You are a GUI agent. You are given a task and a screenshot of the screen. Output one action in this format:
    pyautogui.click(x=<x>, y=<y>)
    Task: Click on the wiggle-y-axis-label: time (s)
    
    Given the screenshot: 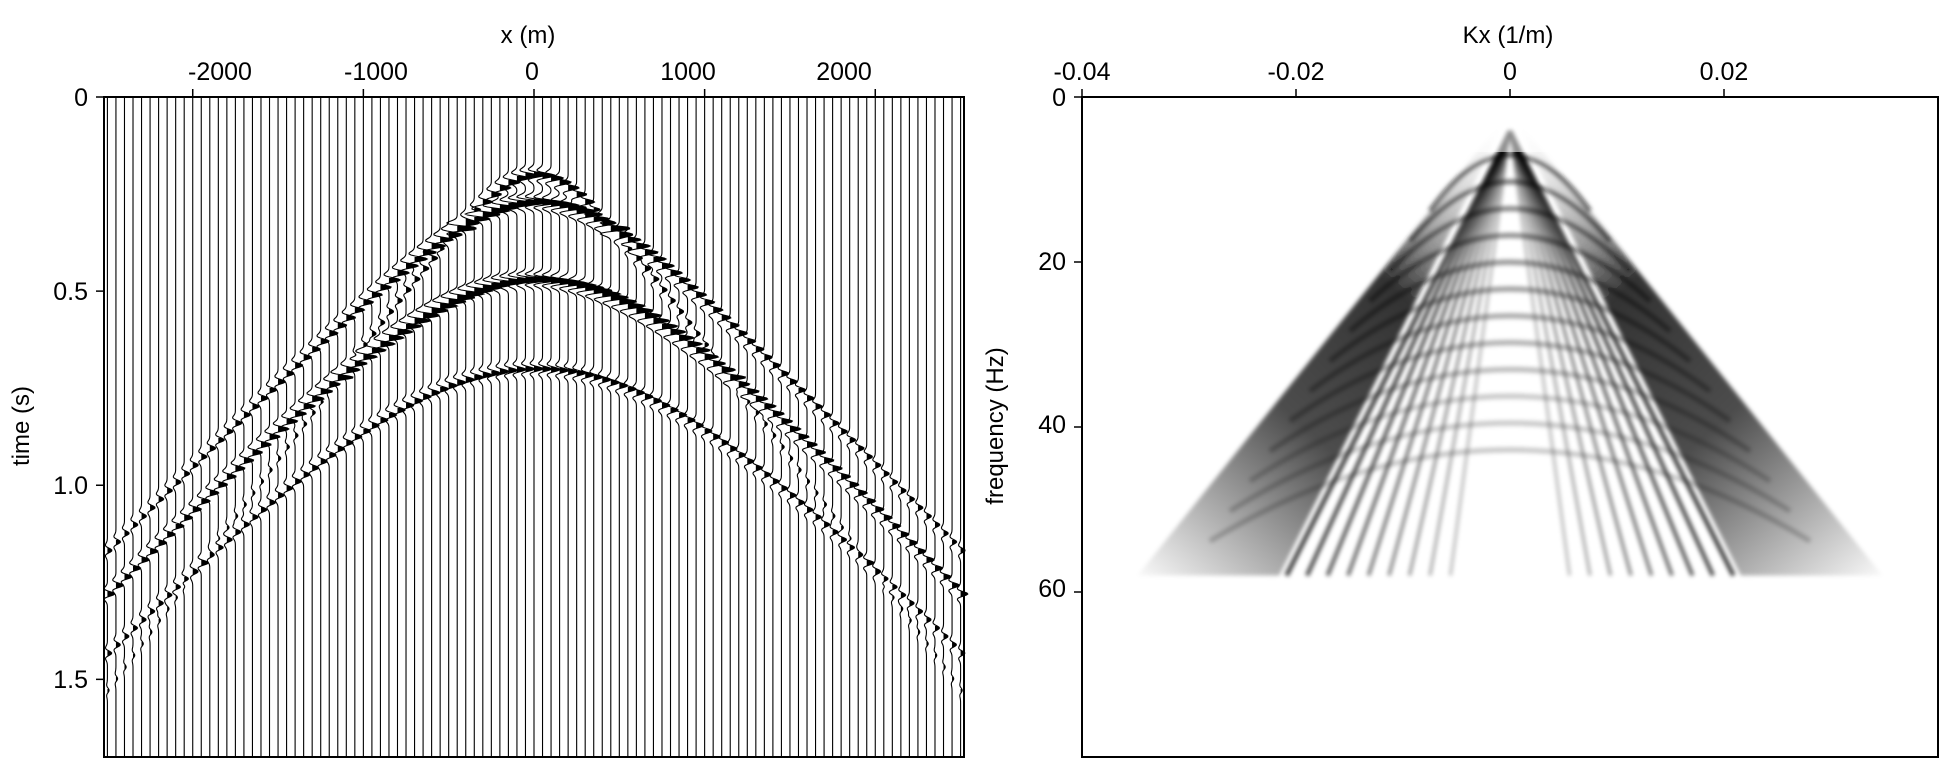 What is the action you would take?
    pyautogui.click(x=21, y=426)
    